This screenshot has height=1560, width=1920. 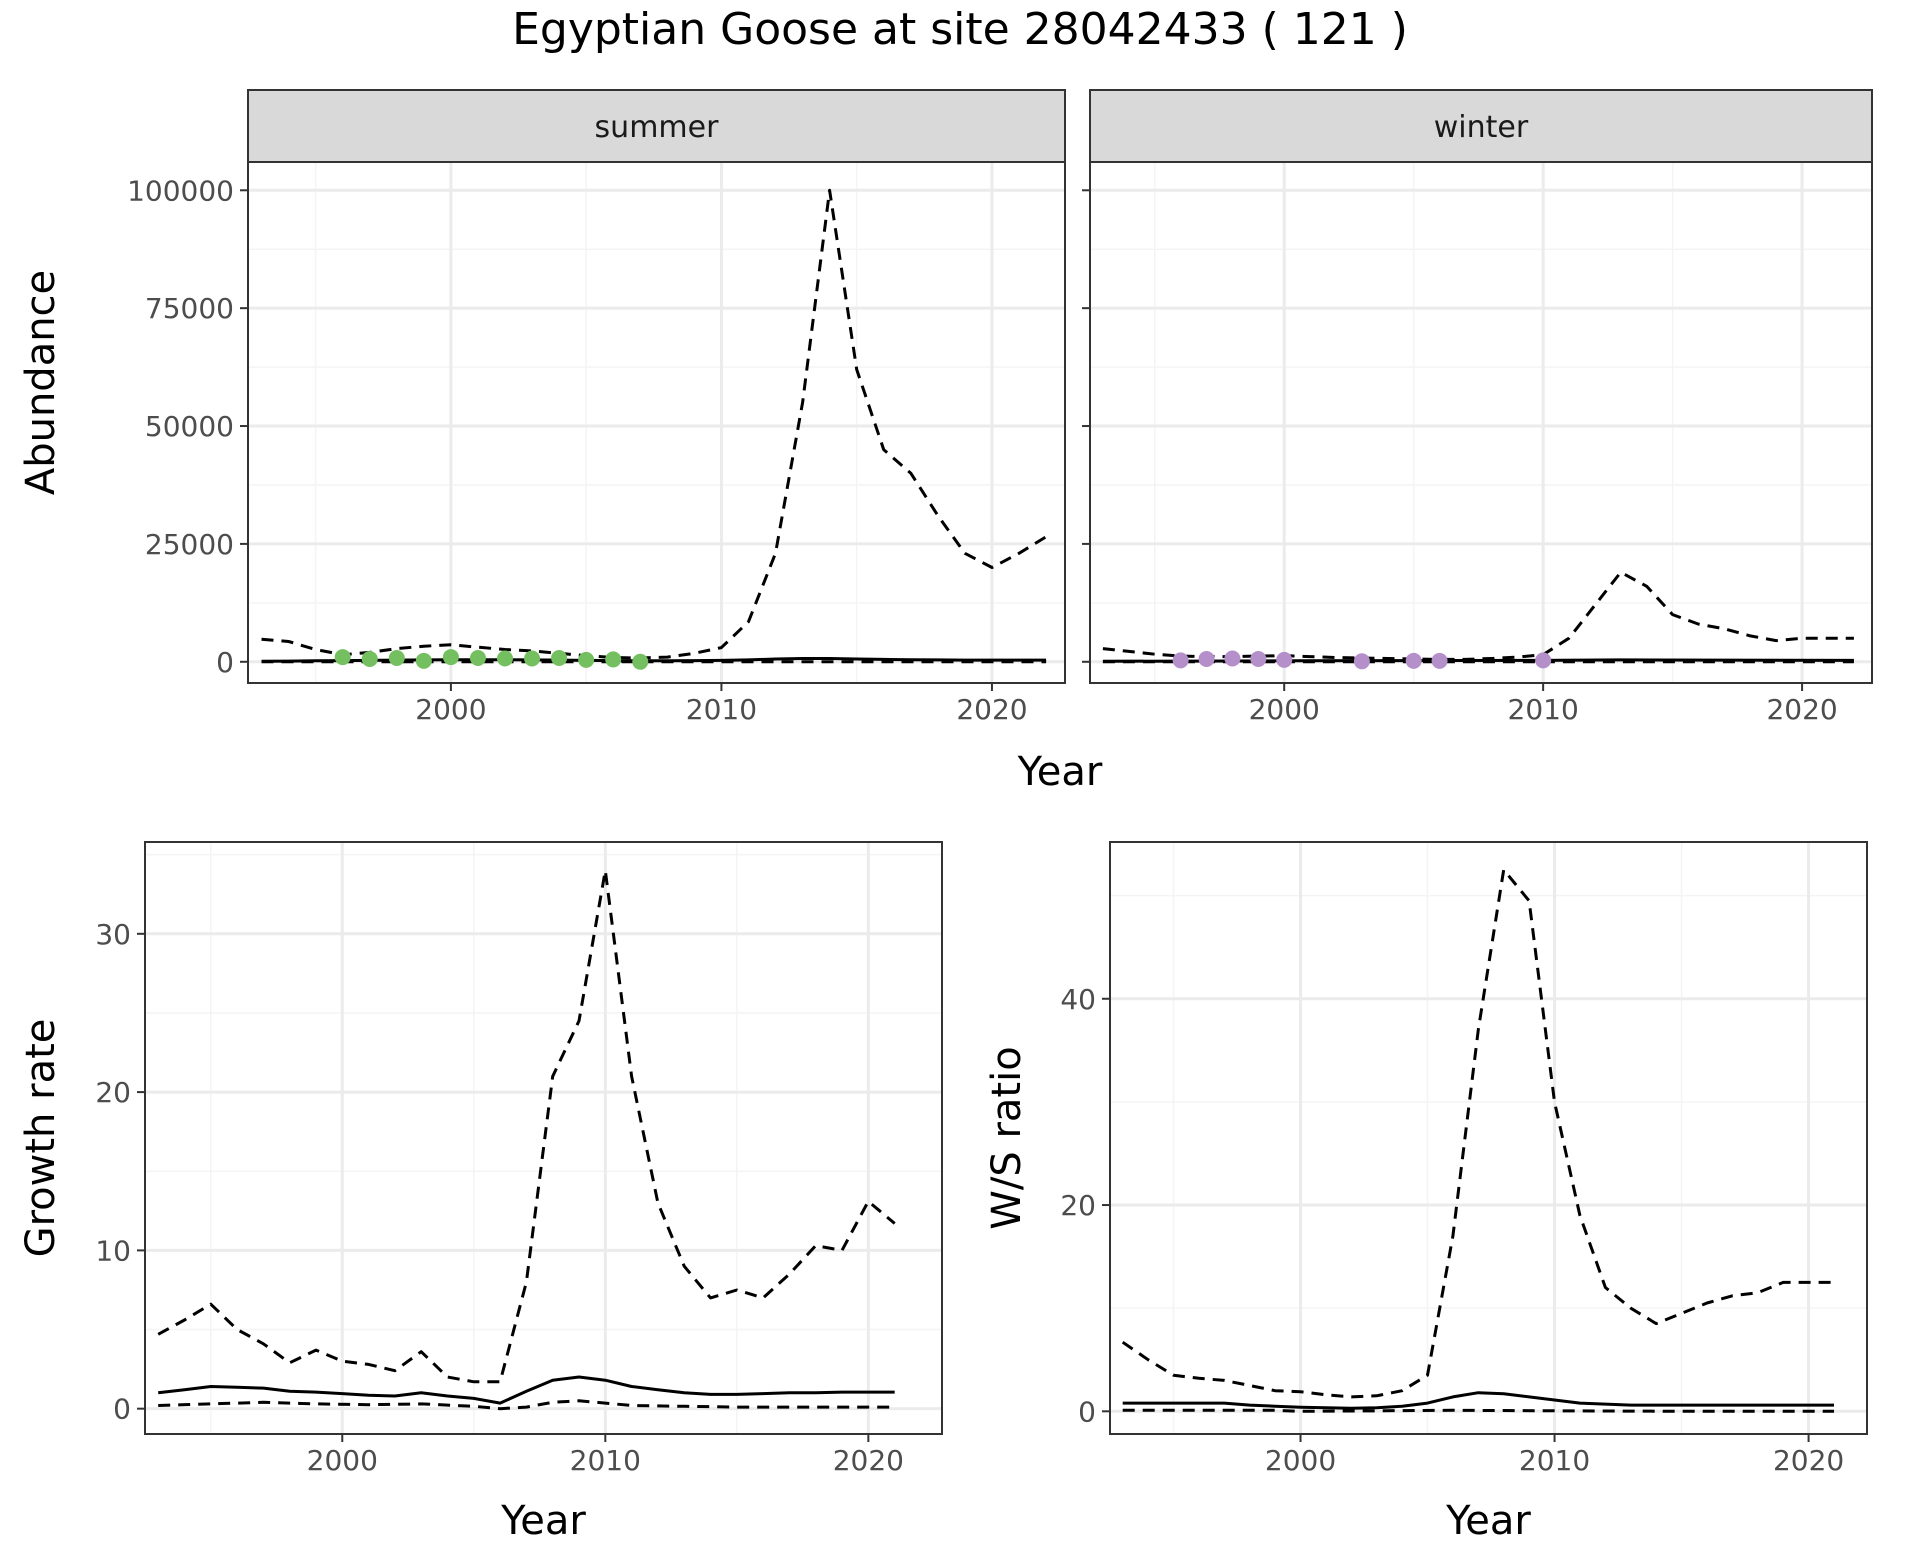 I want to click on y-axis-title: Growth rate, so click(x=41, y=1138).